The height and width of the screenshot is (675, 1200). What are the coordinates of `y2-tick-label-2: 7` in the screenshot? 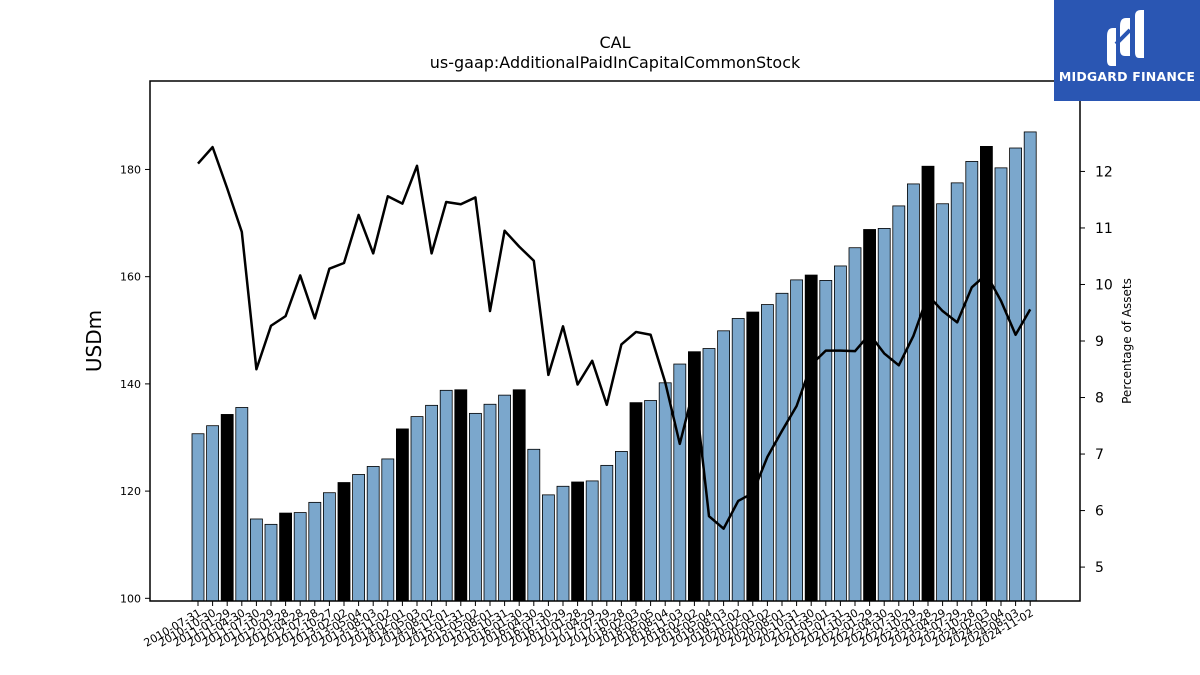 It's located at (1099, 455).